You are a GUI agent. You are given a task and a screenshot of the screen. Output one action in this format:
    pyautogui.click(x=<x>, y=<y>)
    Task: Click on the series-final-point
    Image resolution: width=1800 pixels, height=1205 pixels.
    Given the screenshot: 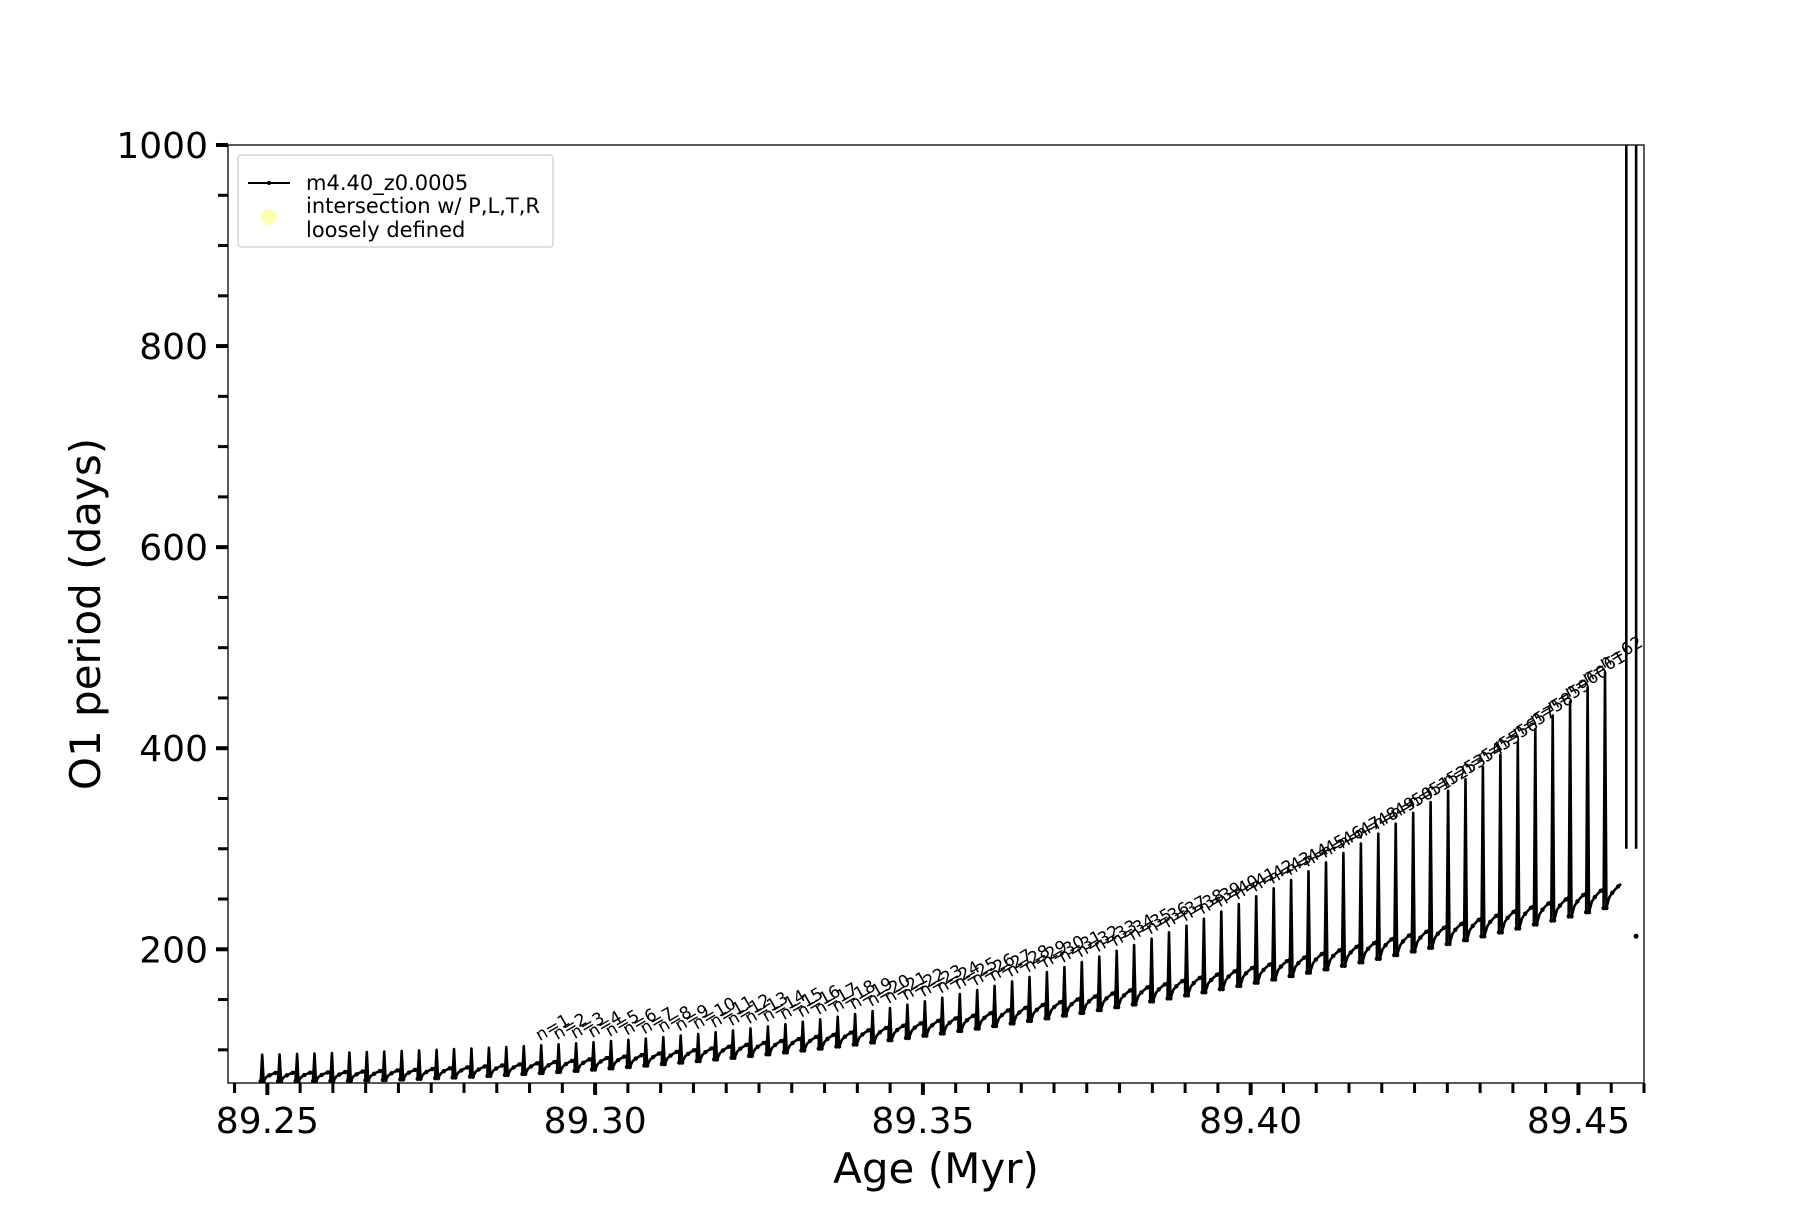 What is the action you would take?
    pyautogui.click(x=1636, y=936)
    